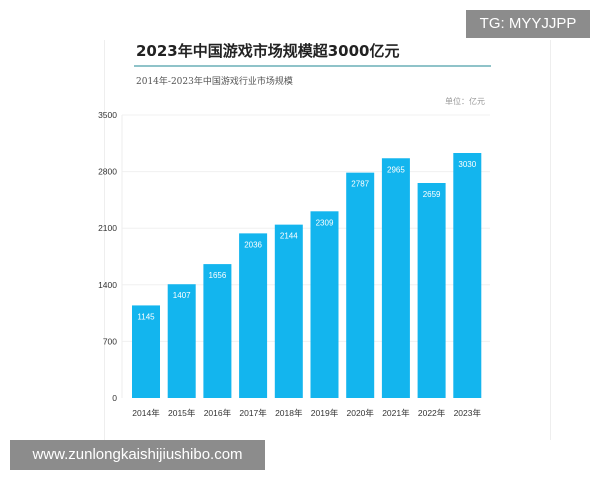 The image size is (600, 480). Describe the element at coordinates (253, 413) in the screenshot. I see `x-tick-label: 2017年` at that location.